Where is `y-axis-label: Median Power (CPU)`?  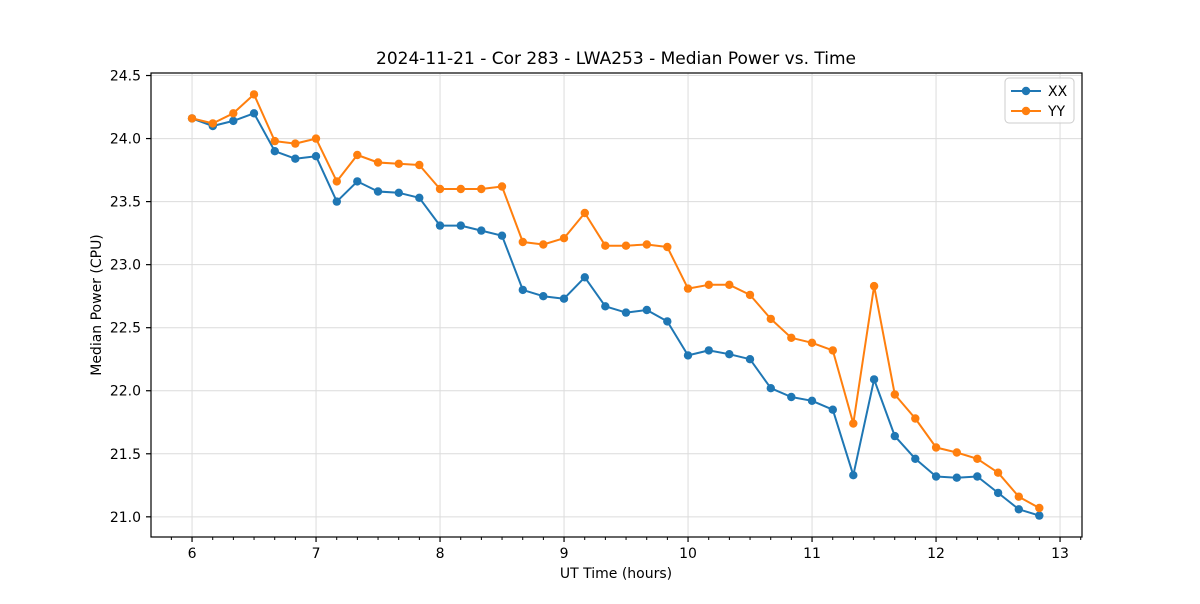
y-axis-label: Median Power (CPU) is located at coordinates (97, 305).